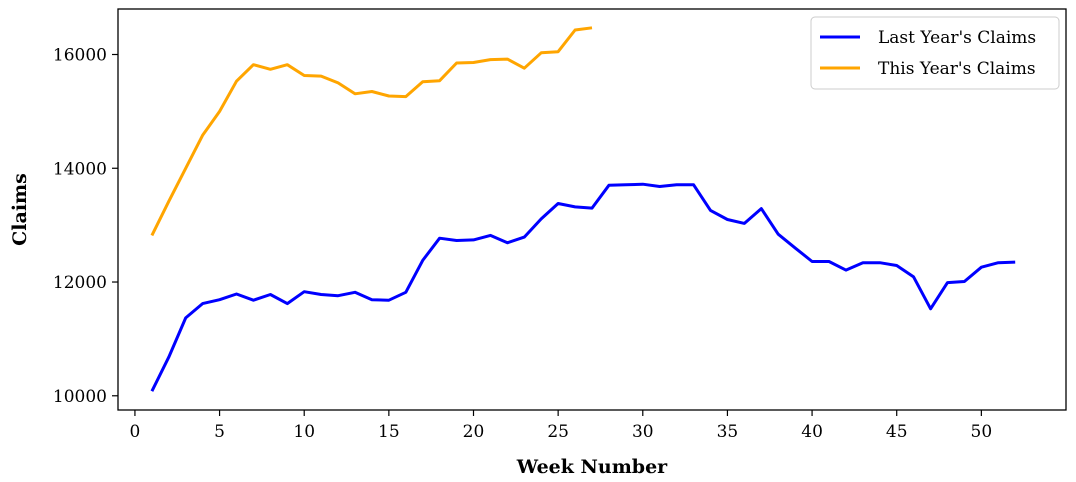 The height and width of the screenshot is (482, 1076). I want to click on legend-label-2: This Year's Claims, so click(957, 69).